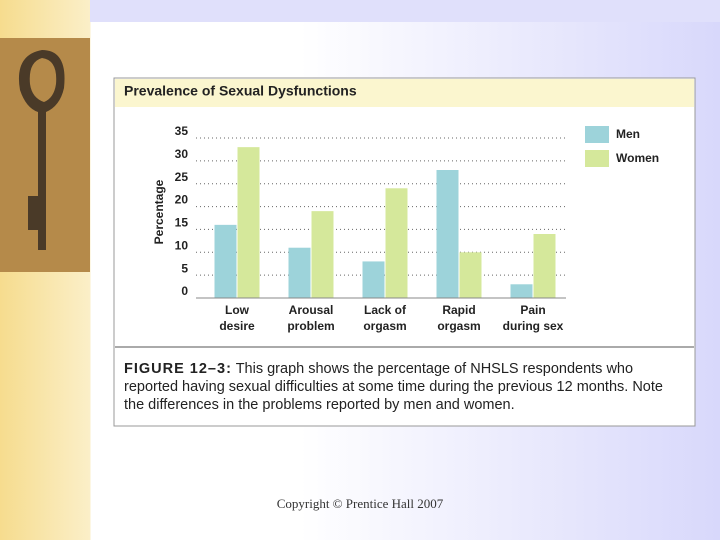 Image resolution: width=720 pixels, height=540 pixels. Describe the element at coordinates (237, 318) in the screenshot. I see `x-tick-label: Low desire` at that location.